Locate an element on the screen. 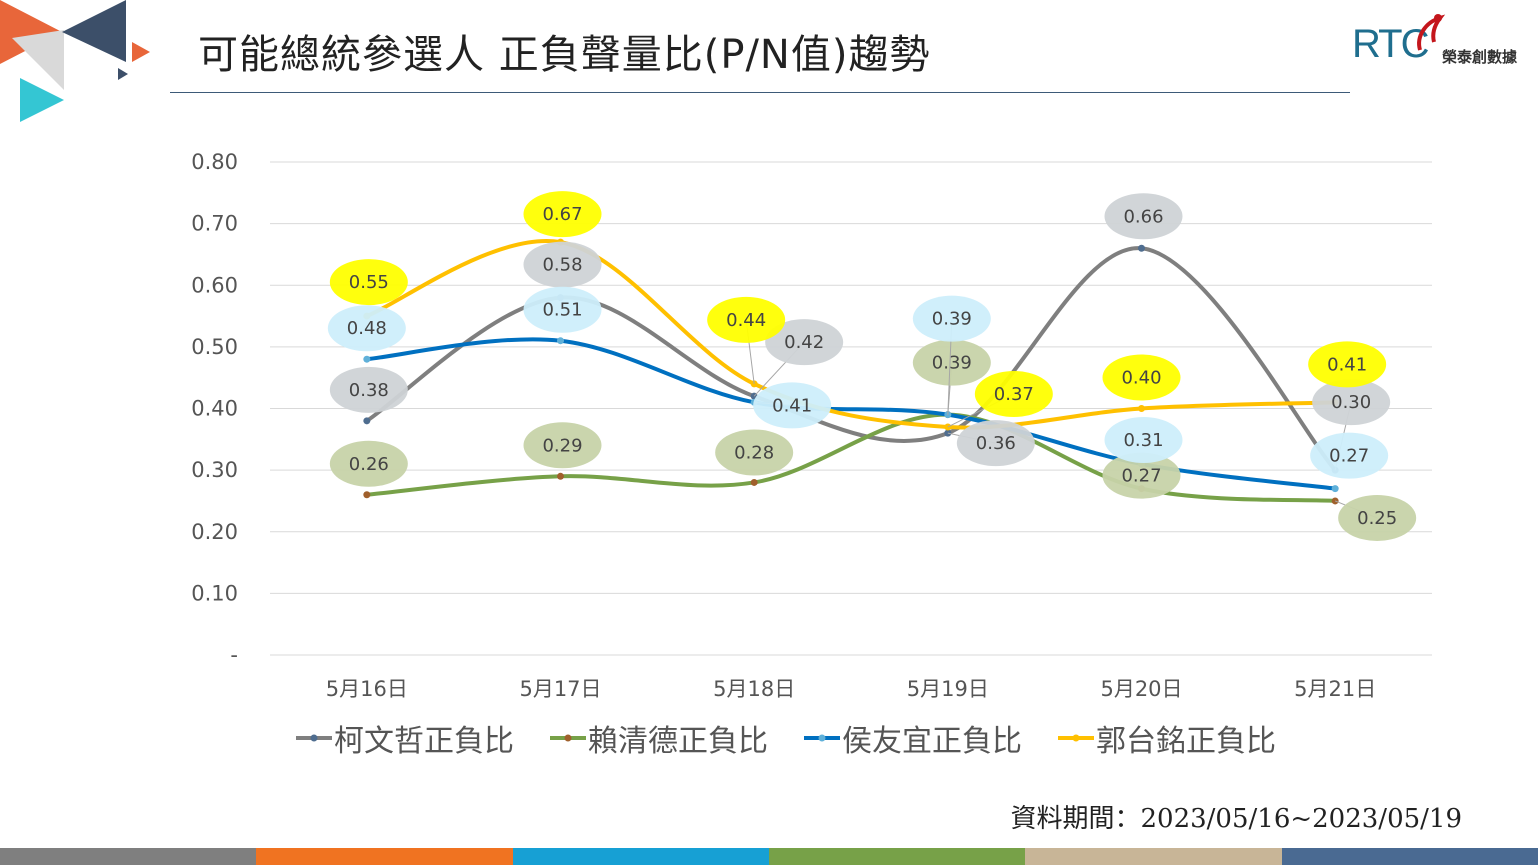 Image resolution: width=1538 pixels, height=865 pixels. page-title: 可能總統參選人 正負聲量比(P/N值)趨勢 is located at coordinates (564, 55).